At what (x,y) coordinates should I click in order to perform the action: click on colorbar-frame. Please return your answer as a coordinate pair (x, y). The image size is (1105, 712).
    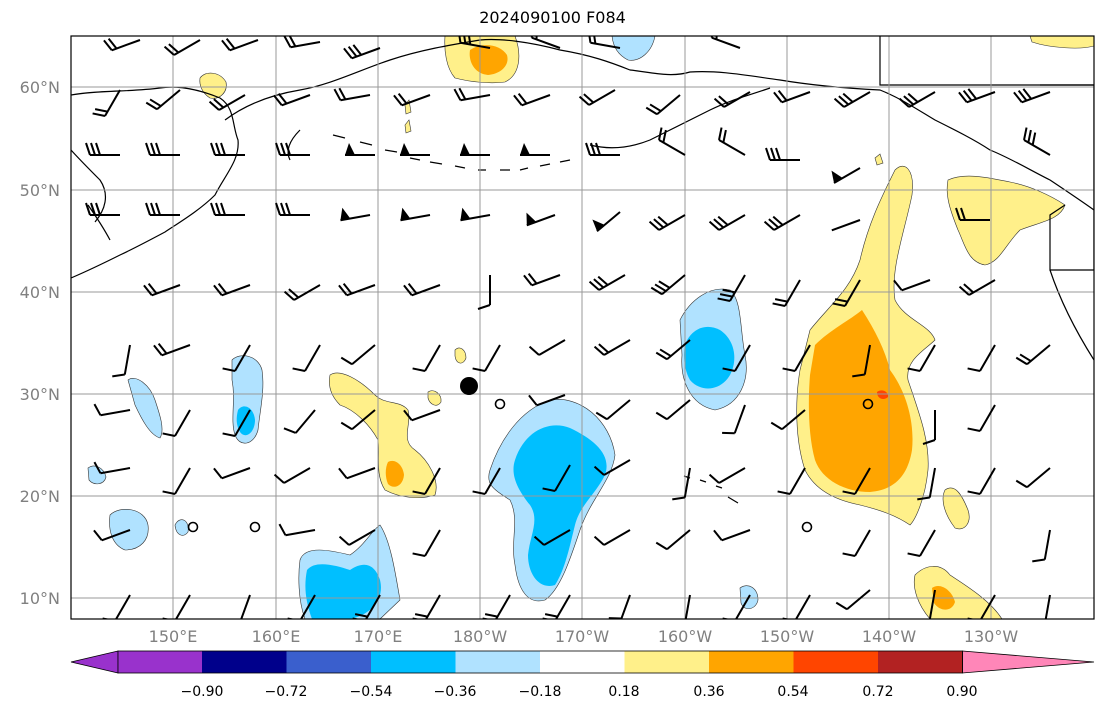
    Looking at the image, I should click on (540, 662).